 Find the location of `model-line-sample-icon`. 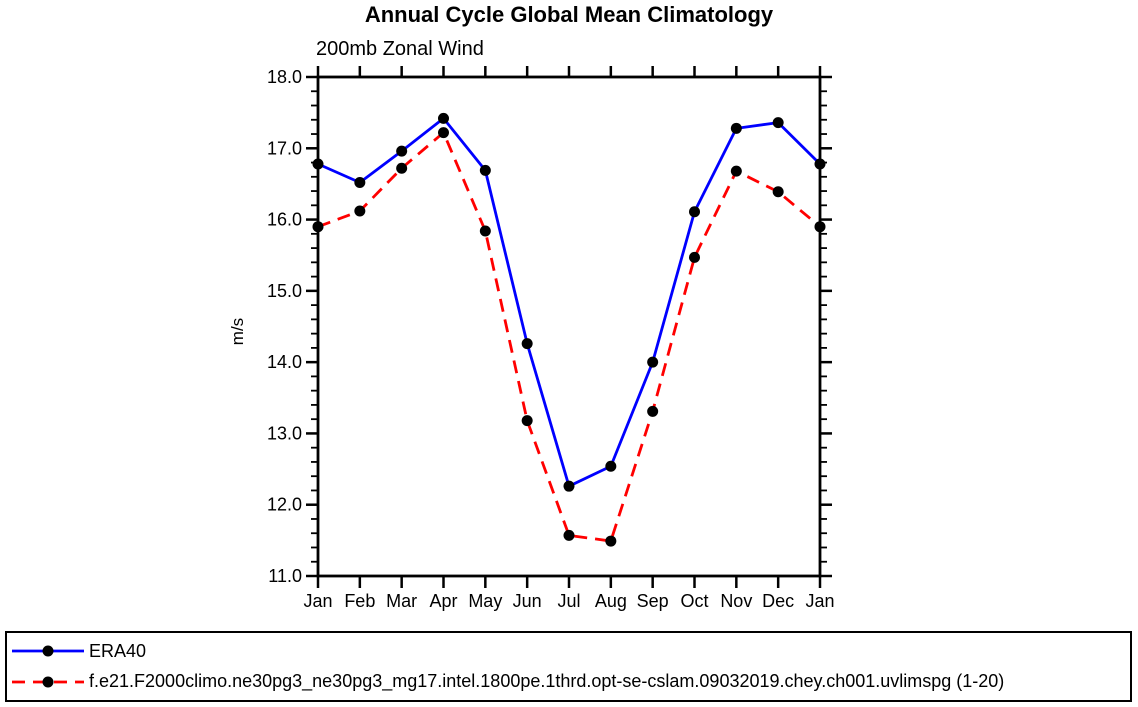

model-line-sample-icon is located at coordinates (48, 682).